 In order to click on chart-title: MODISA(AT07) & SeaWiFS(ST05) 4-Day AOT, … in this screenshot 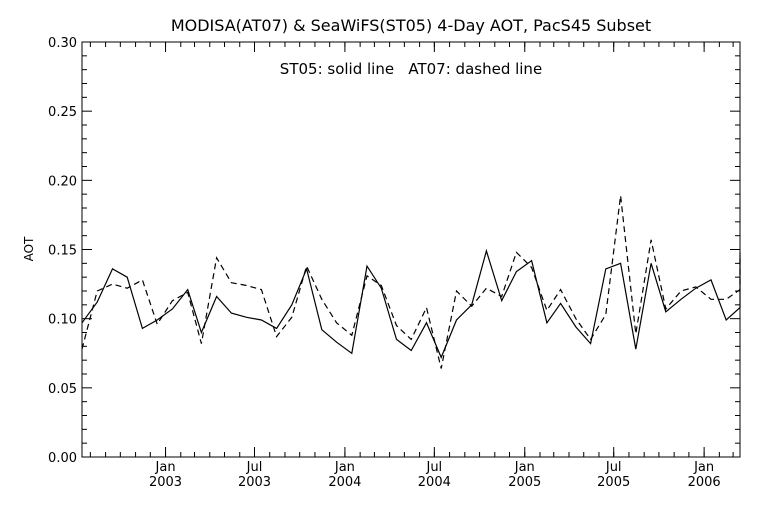, I will do `click(411, 25)`.